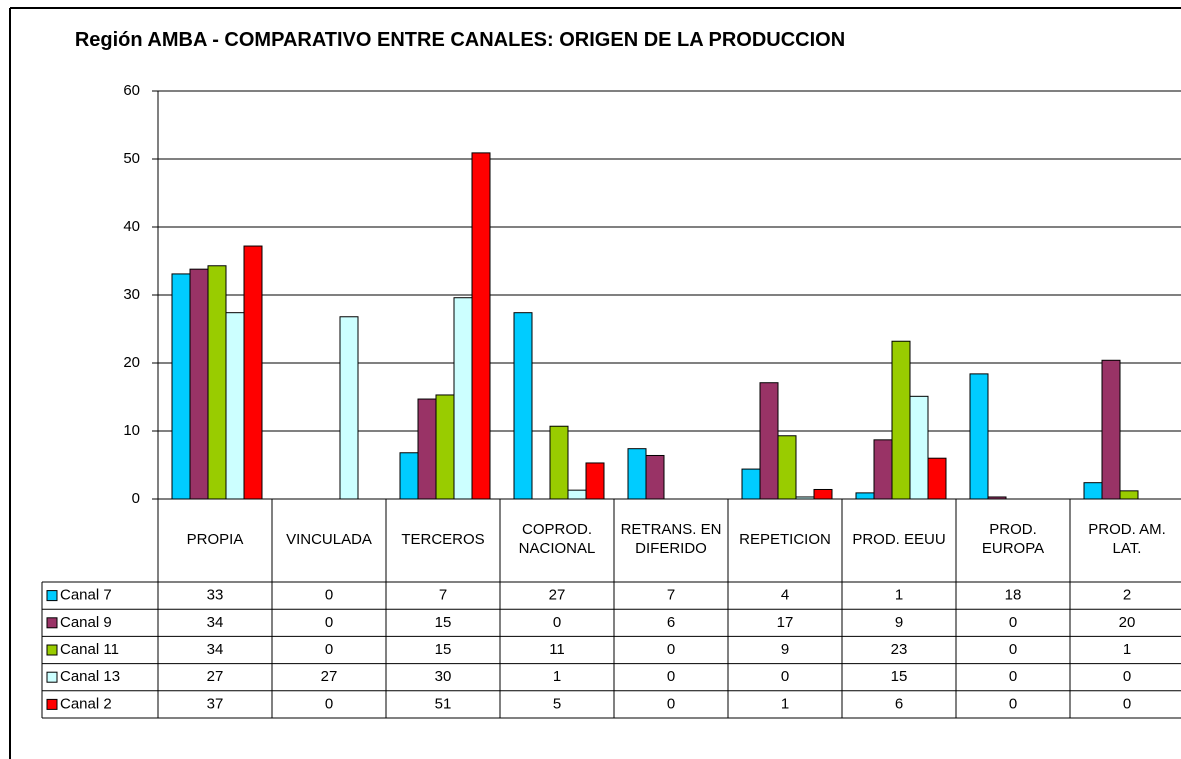  Describe the element at coordinates (131, 226) in the screenshot. I see `y-tick-label: 40` at that location.